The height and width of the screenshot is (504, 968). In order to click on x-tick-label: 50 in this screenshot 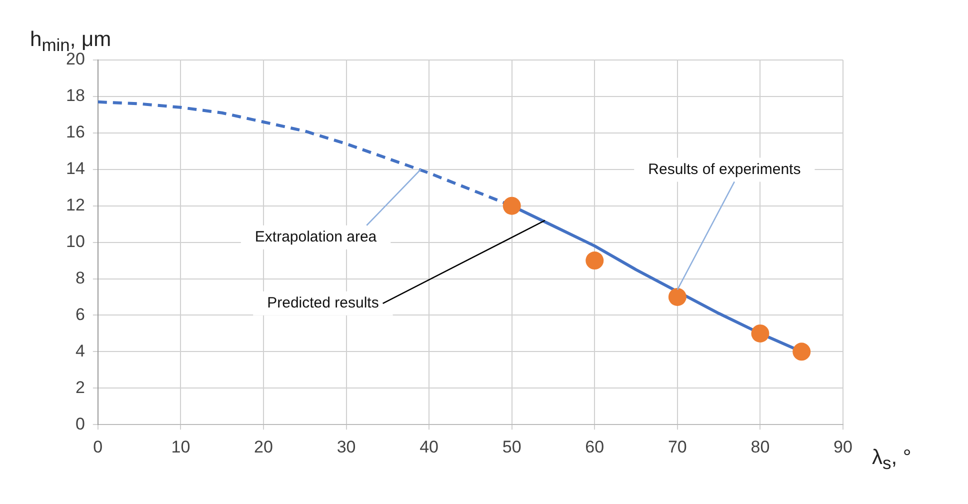, I will do `click(512, 446)`.